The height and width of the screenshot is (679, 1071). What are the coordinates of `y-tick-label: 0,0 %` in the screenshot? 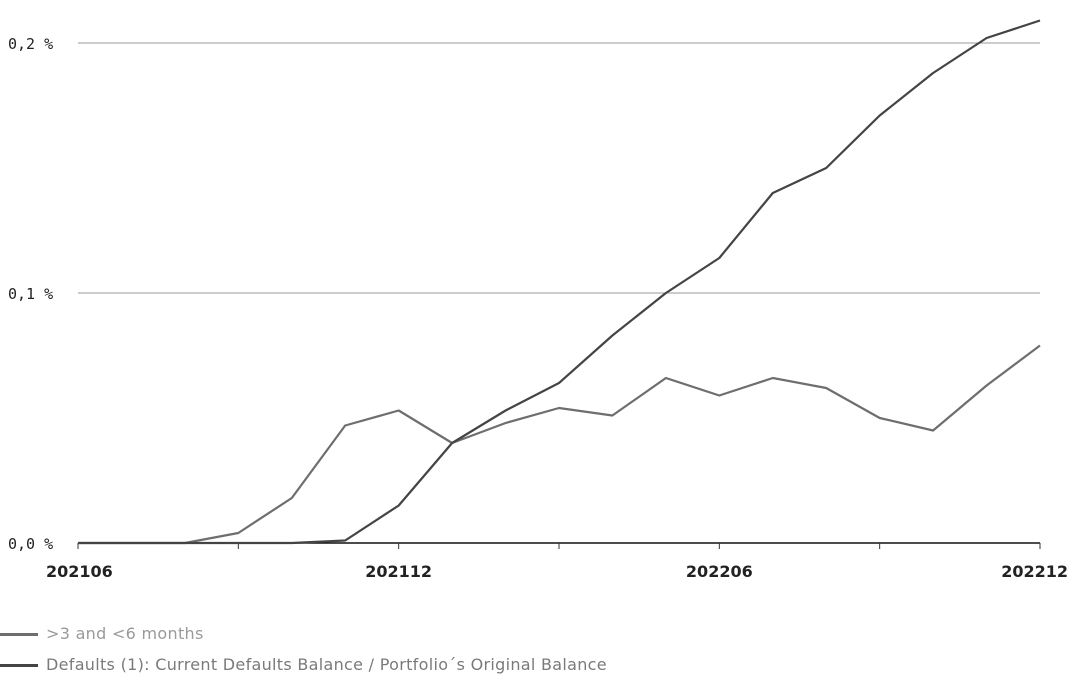 It's located at (30, 544).